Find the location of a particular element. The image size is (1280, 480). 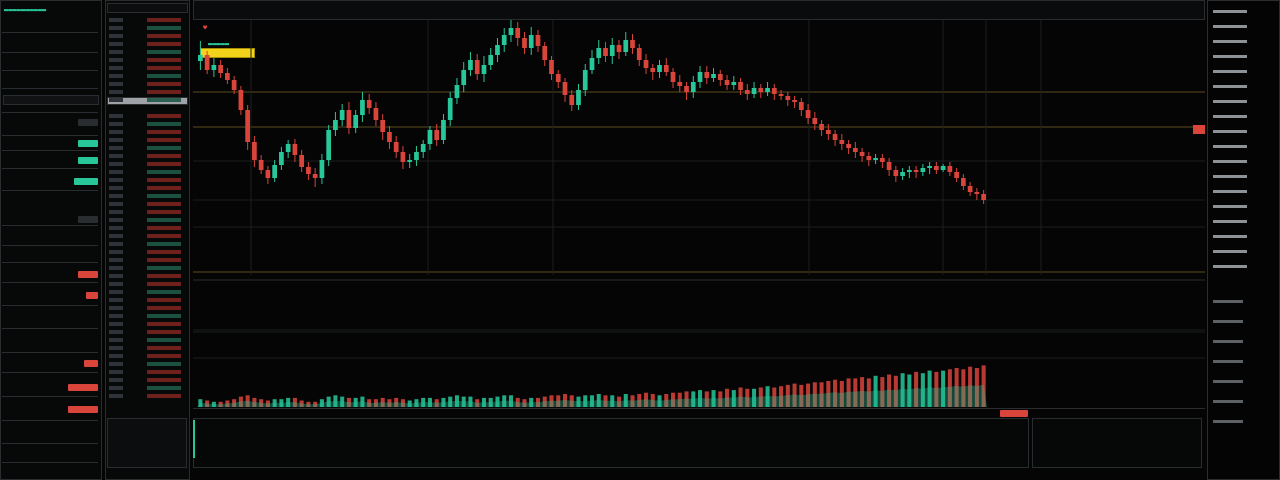

timeframe-button-active is located at coordinates (1014, 413).